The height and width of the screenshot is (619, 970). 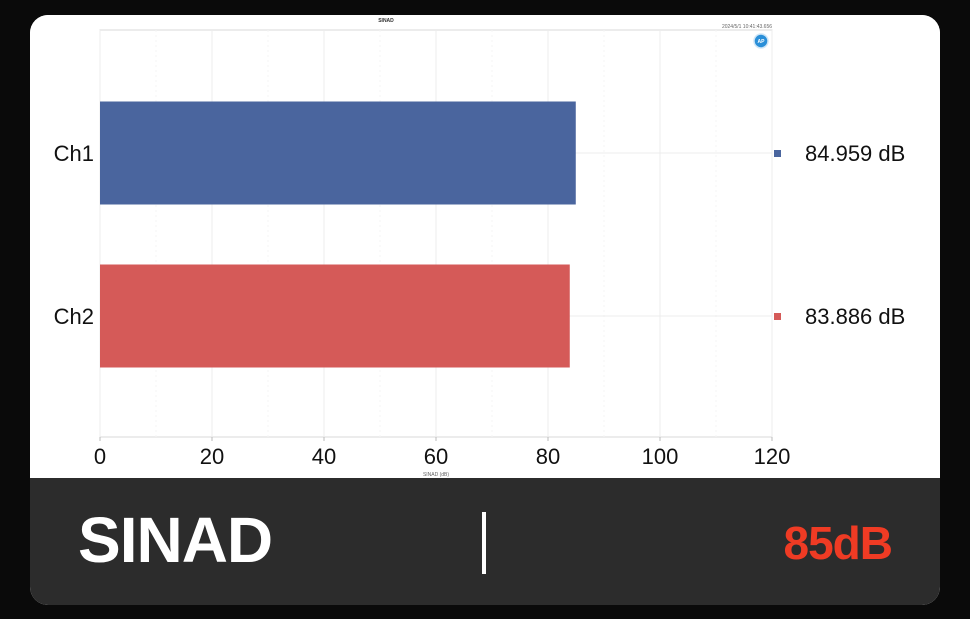 What do you see at coordinates (838, 543) in the screenshot?
I see `footer-value: 85dB` at bounding box center [838, 543].